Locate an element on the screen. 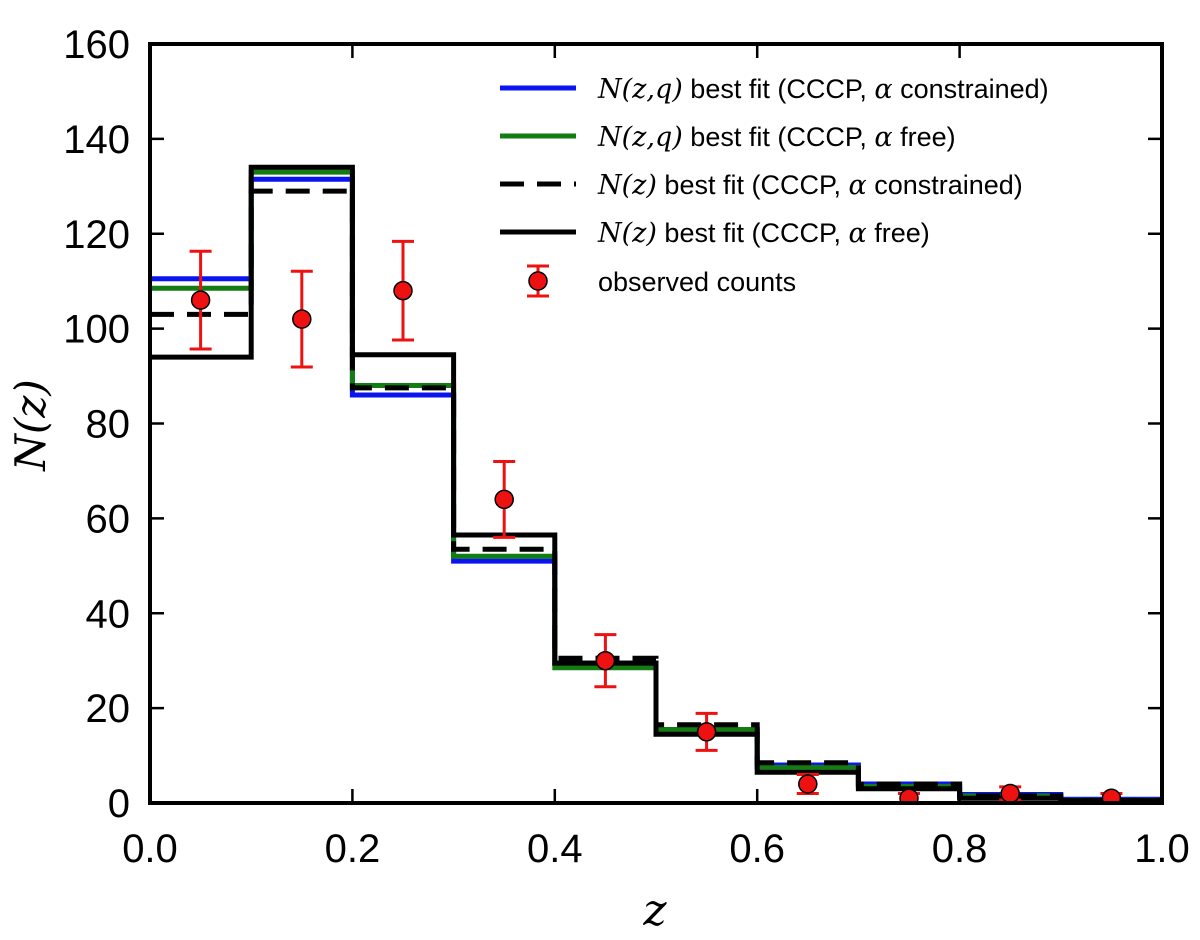 Image resolution: width=1200 pixels, height=940 pixels. legend-marker-observed is located at coordinates (538, 281).